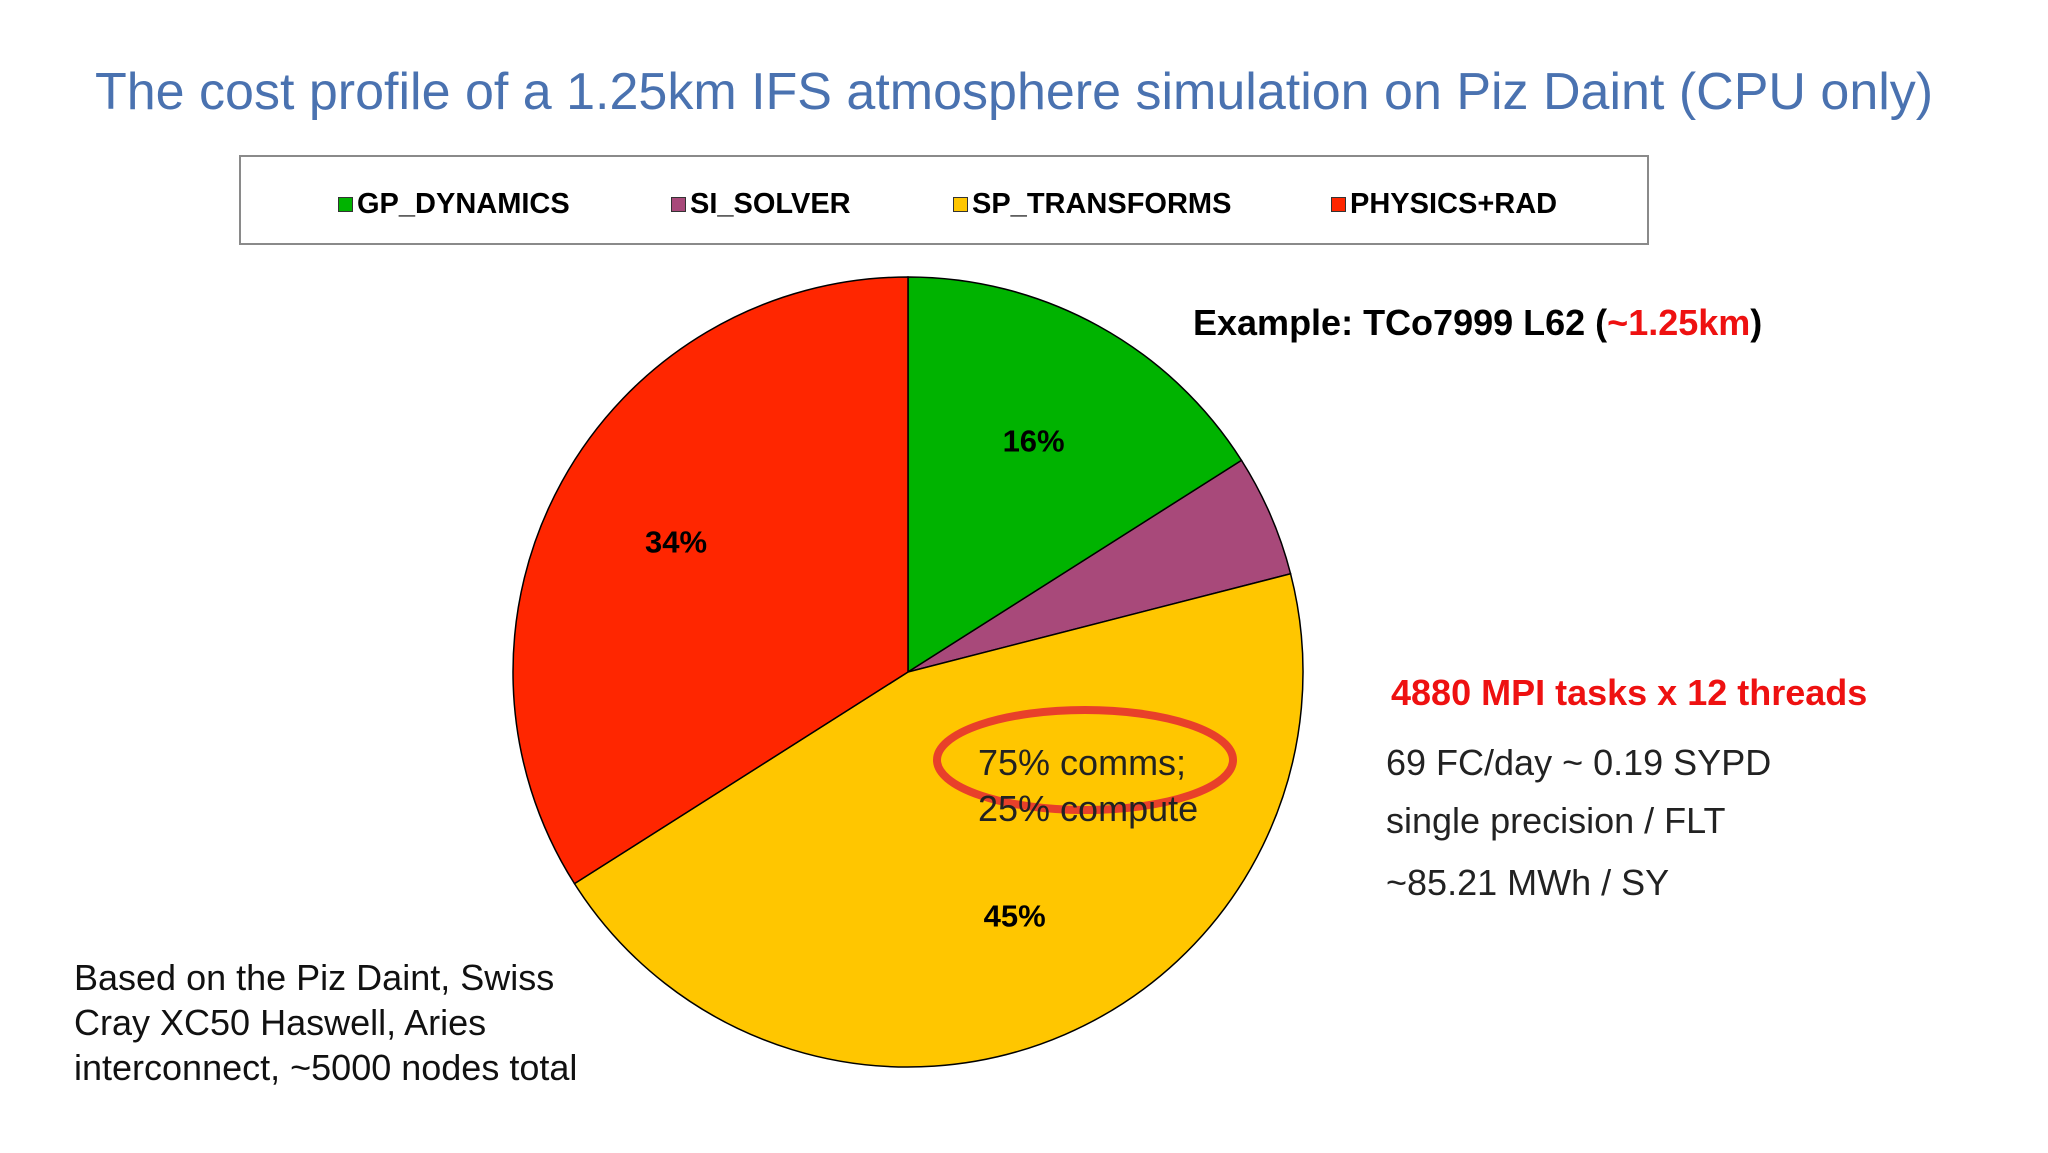 The height and width of the screenshot is (1153, 2048). Describe the element at coordinates (1102, 203) in the screenshot. I see `legend-label-sp-transforms: SP_TRANSFORMS` at that location.